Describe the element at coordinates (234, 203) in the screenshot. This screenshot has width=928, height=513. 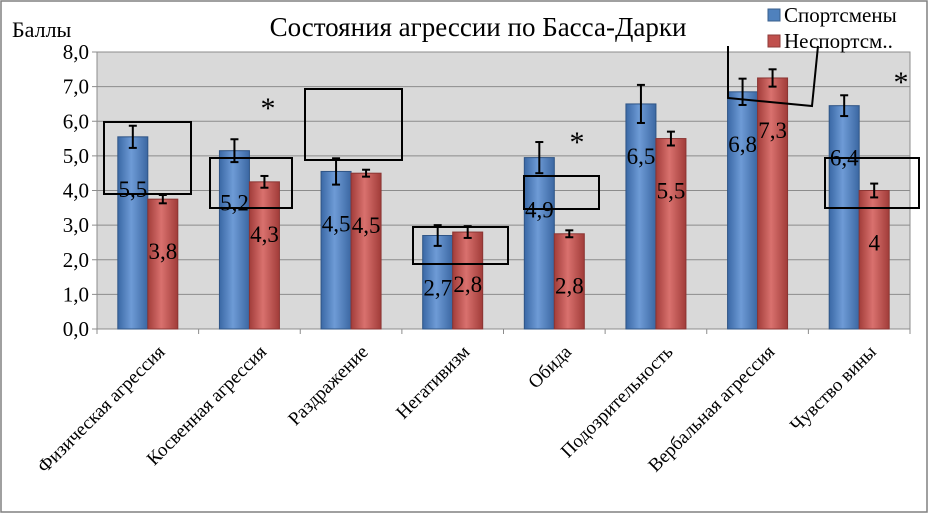
I see `data-label: 5,2` at that location.